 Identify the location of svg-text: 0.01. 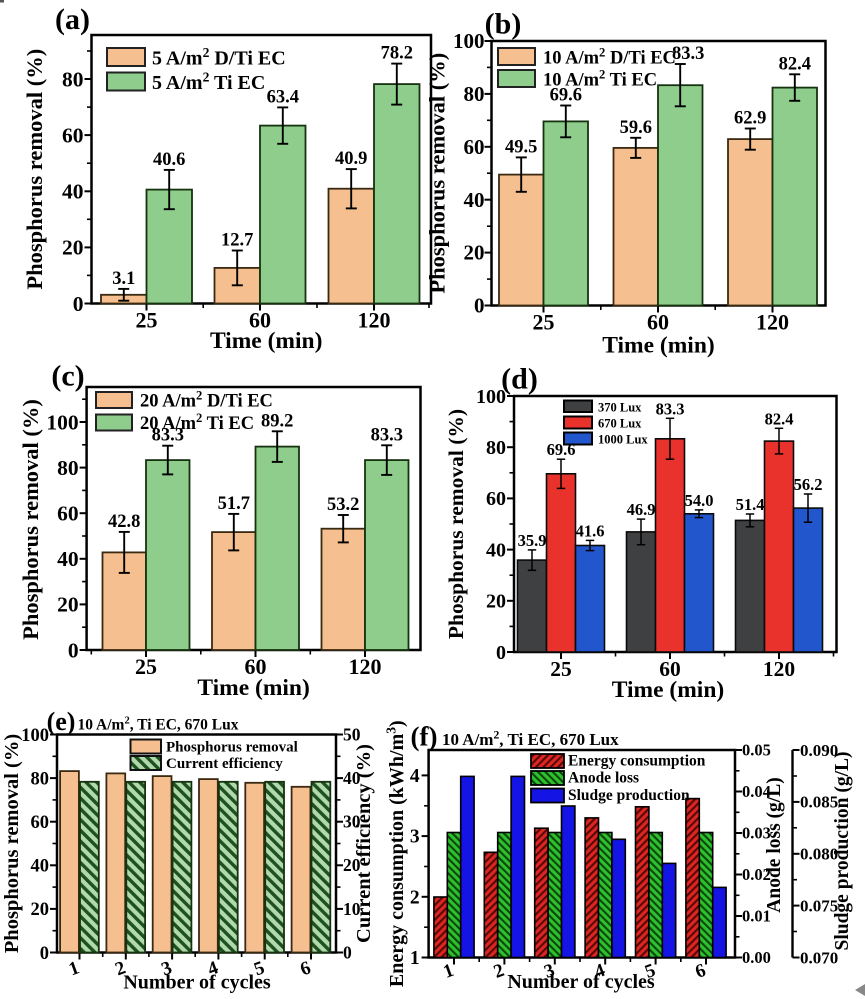
(756, 916).